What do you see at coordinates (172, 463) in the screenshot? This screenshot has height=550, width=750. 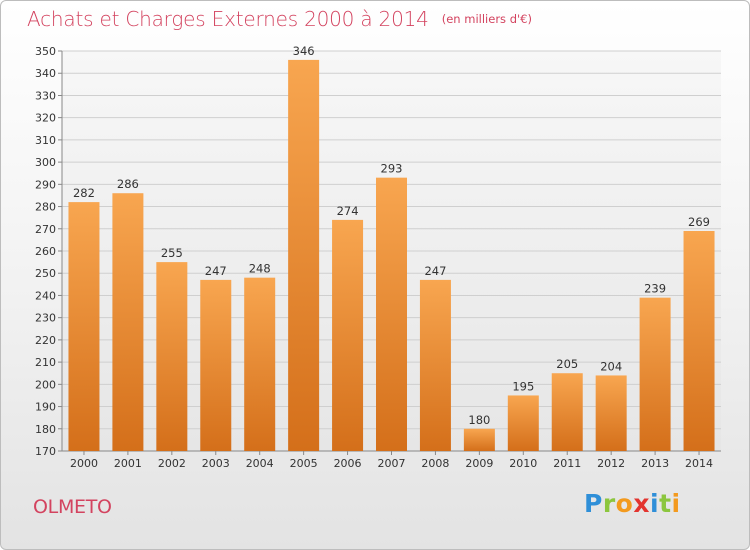 I see `x-tick-label: 2002` at bounding box center [172, 463].